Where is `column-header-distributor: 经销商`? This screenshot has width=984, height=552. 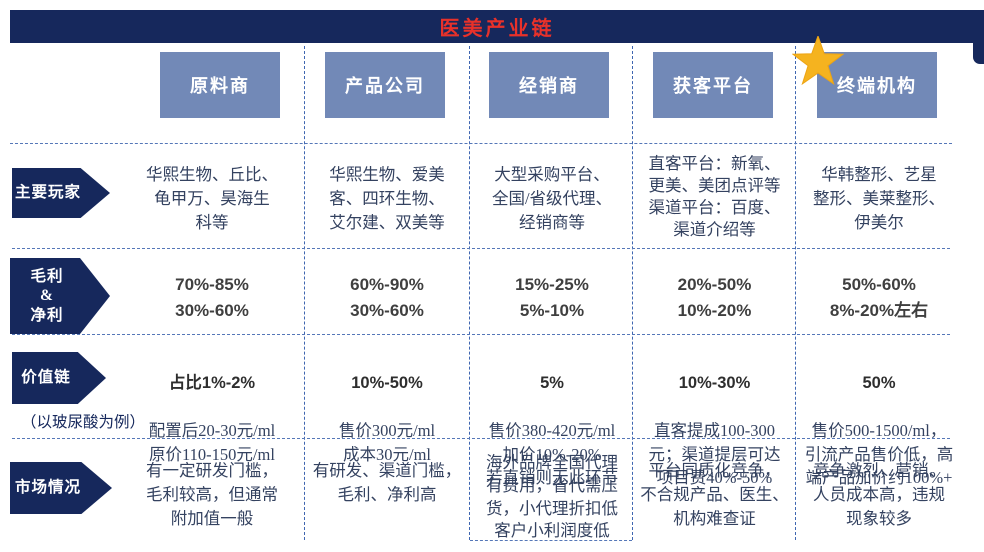 column-header-distributor: 经销商 is located at coordinates (549, 85).